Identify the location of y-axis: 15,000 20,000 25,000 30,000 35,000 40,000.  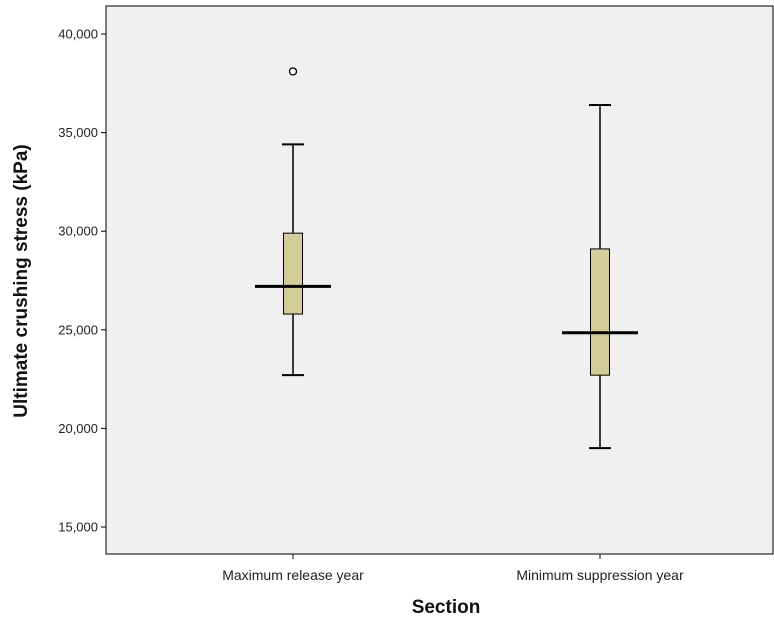
(82, 281).